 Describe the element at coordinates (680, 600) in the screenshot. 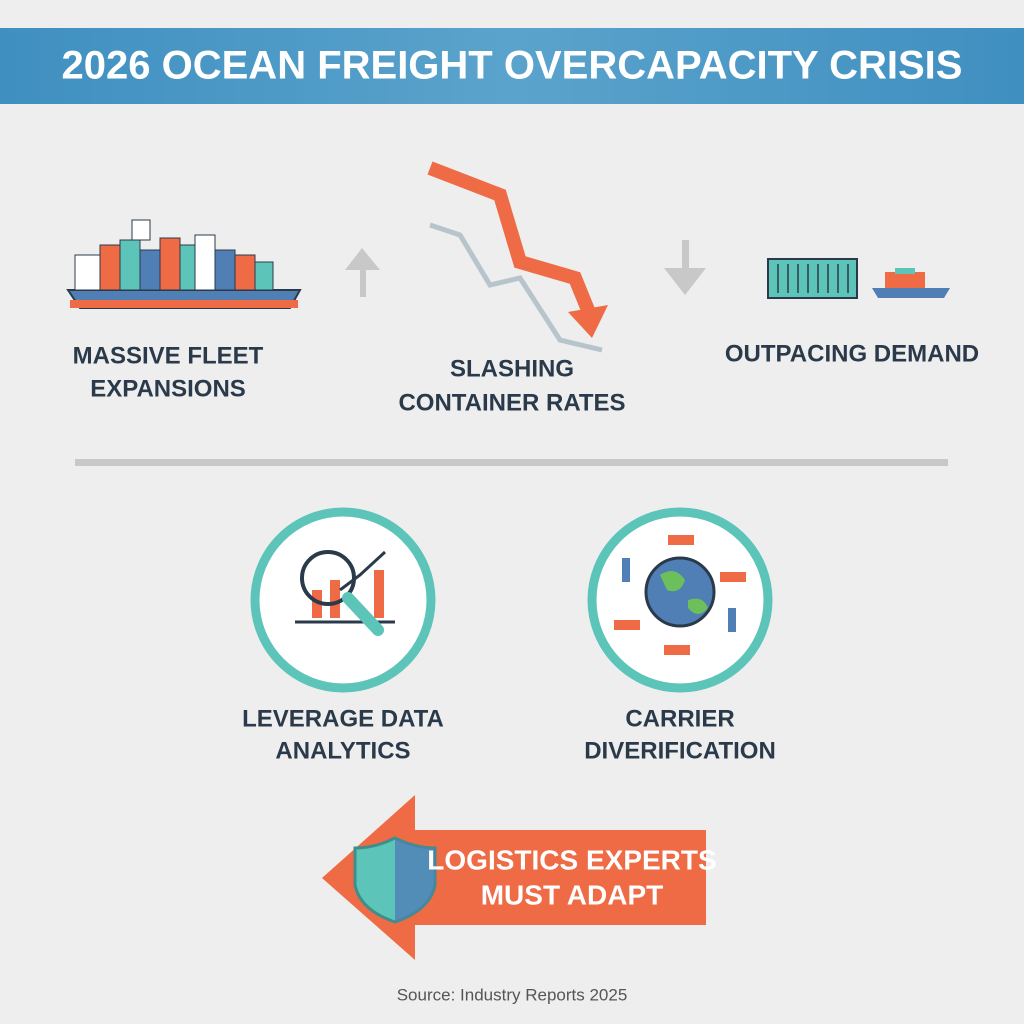

I see `globe-icon` at that location.